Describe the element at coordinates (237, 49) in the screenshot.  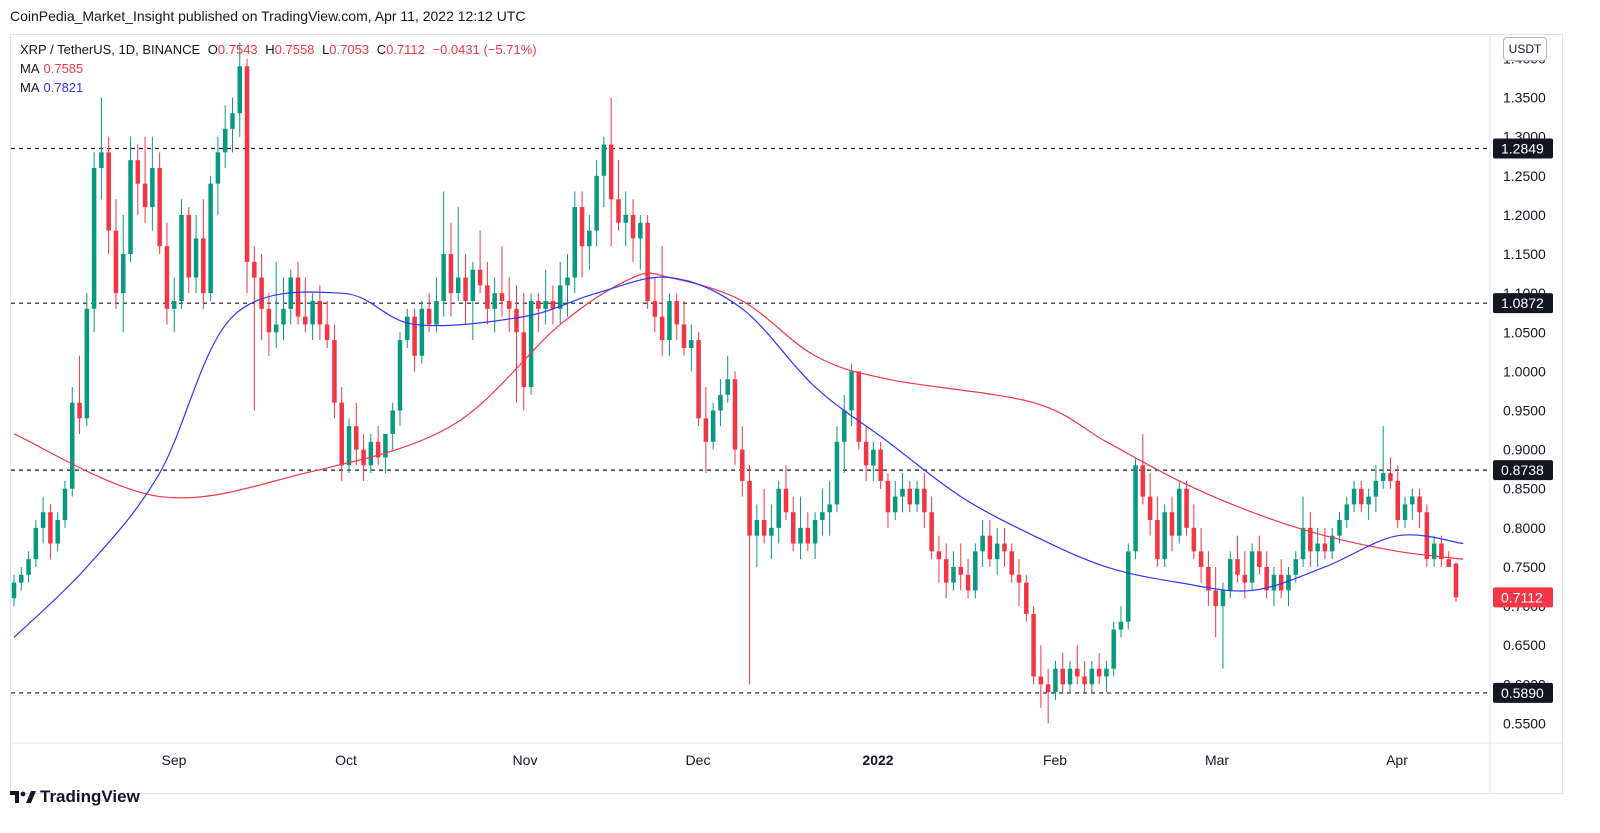
I see `open-value: 0.7543` at that location.